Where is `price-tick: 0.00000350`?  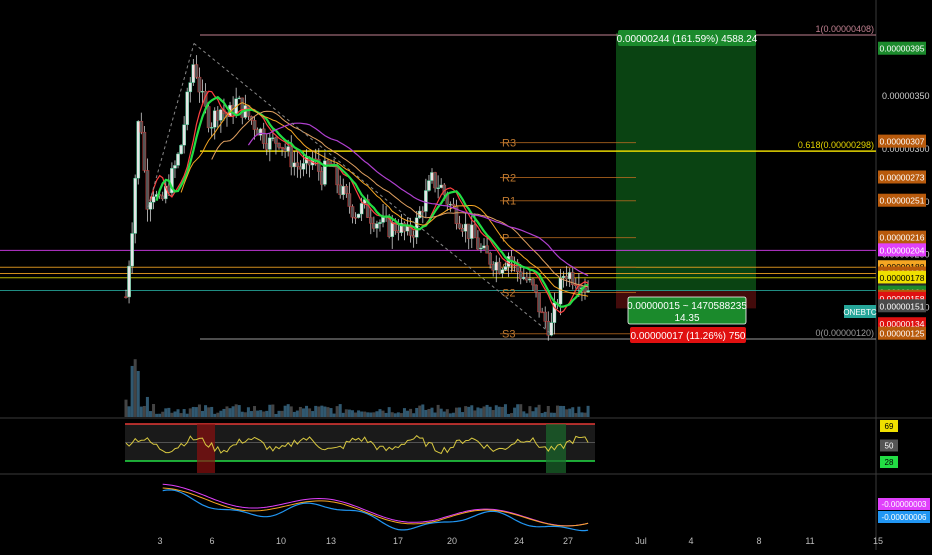 price-tick: 0.00000350 is located at coordinates (906, 96).